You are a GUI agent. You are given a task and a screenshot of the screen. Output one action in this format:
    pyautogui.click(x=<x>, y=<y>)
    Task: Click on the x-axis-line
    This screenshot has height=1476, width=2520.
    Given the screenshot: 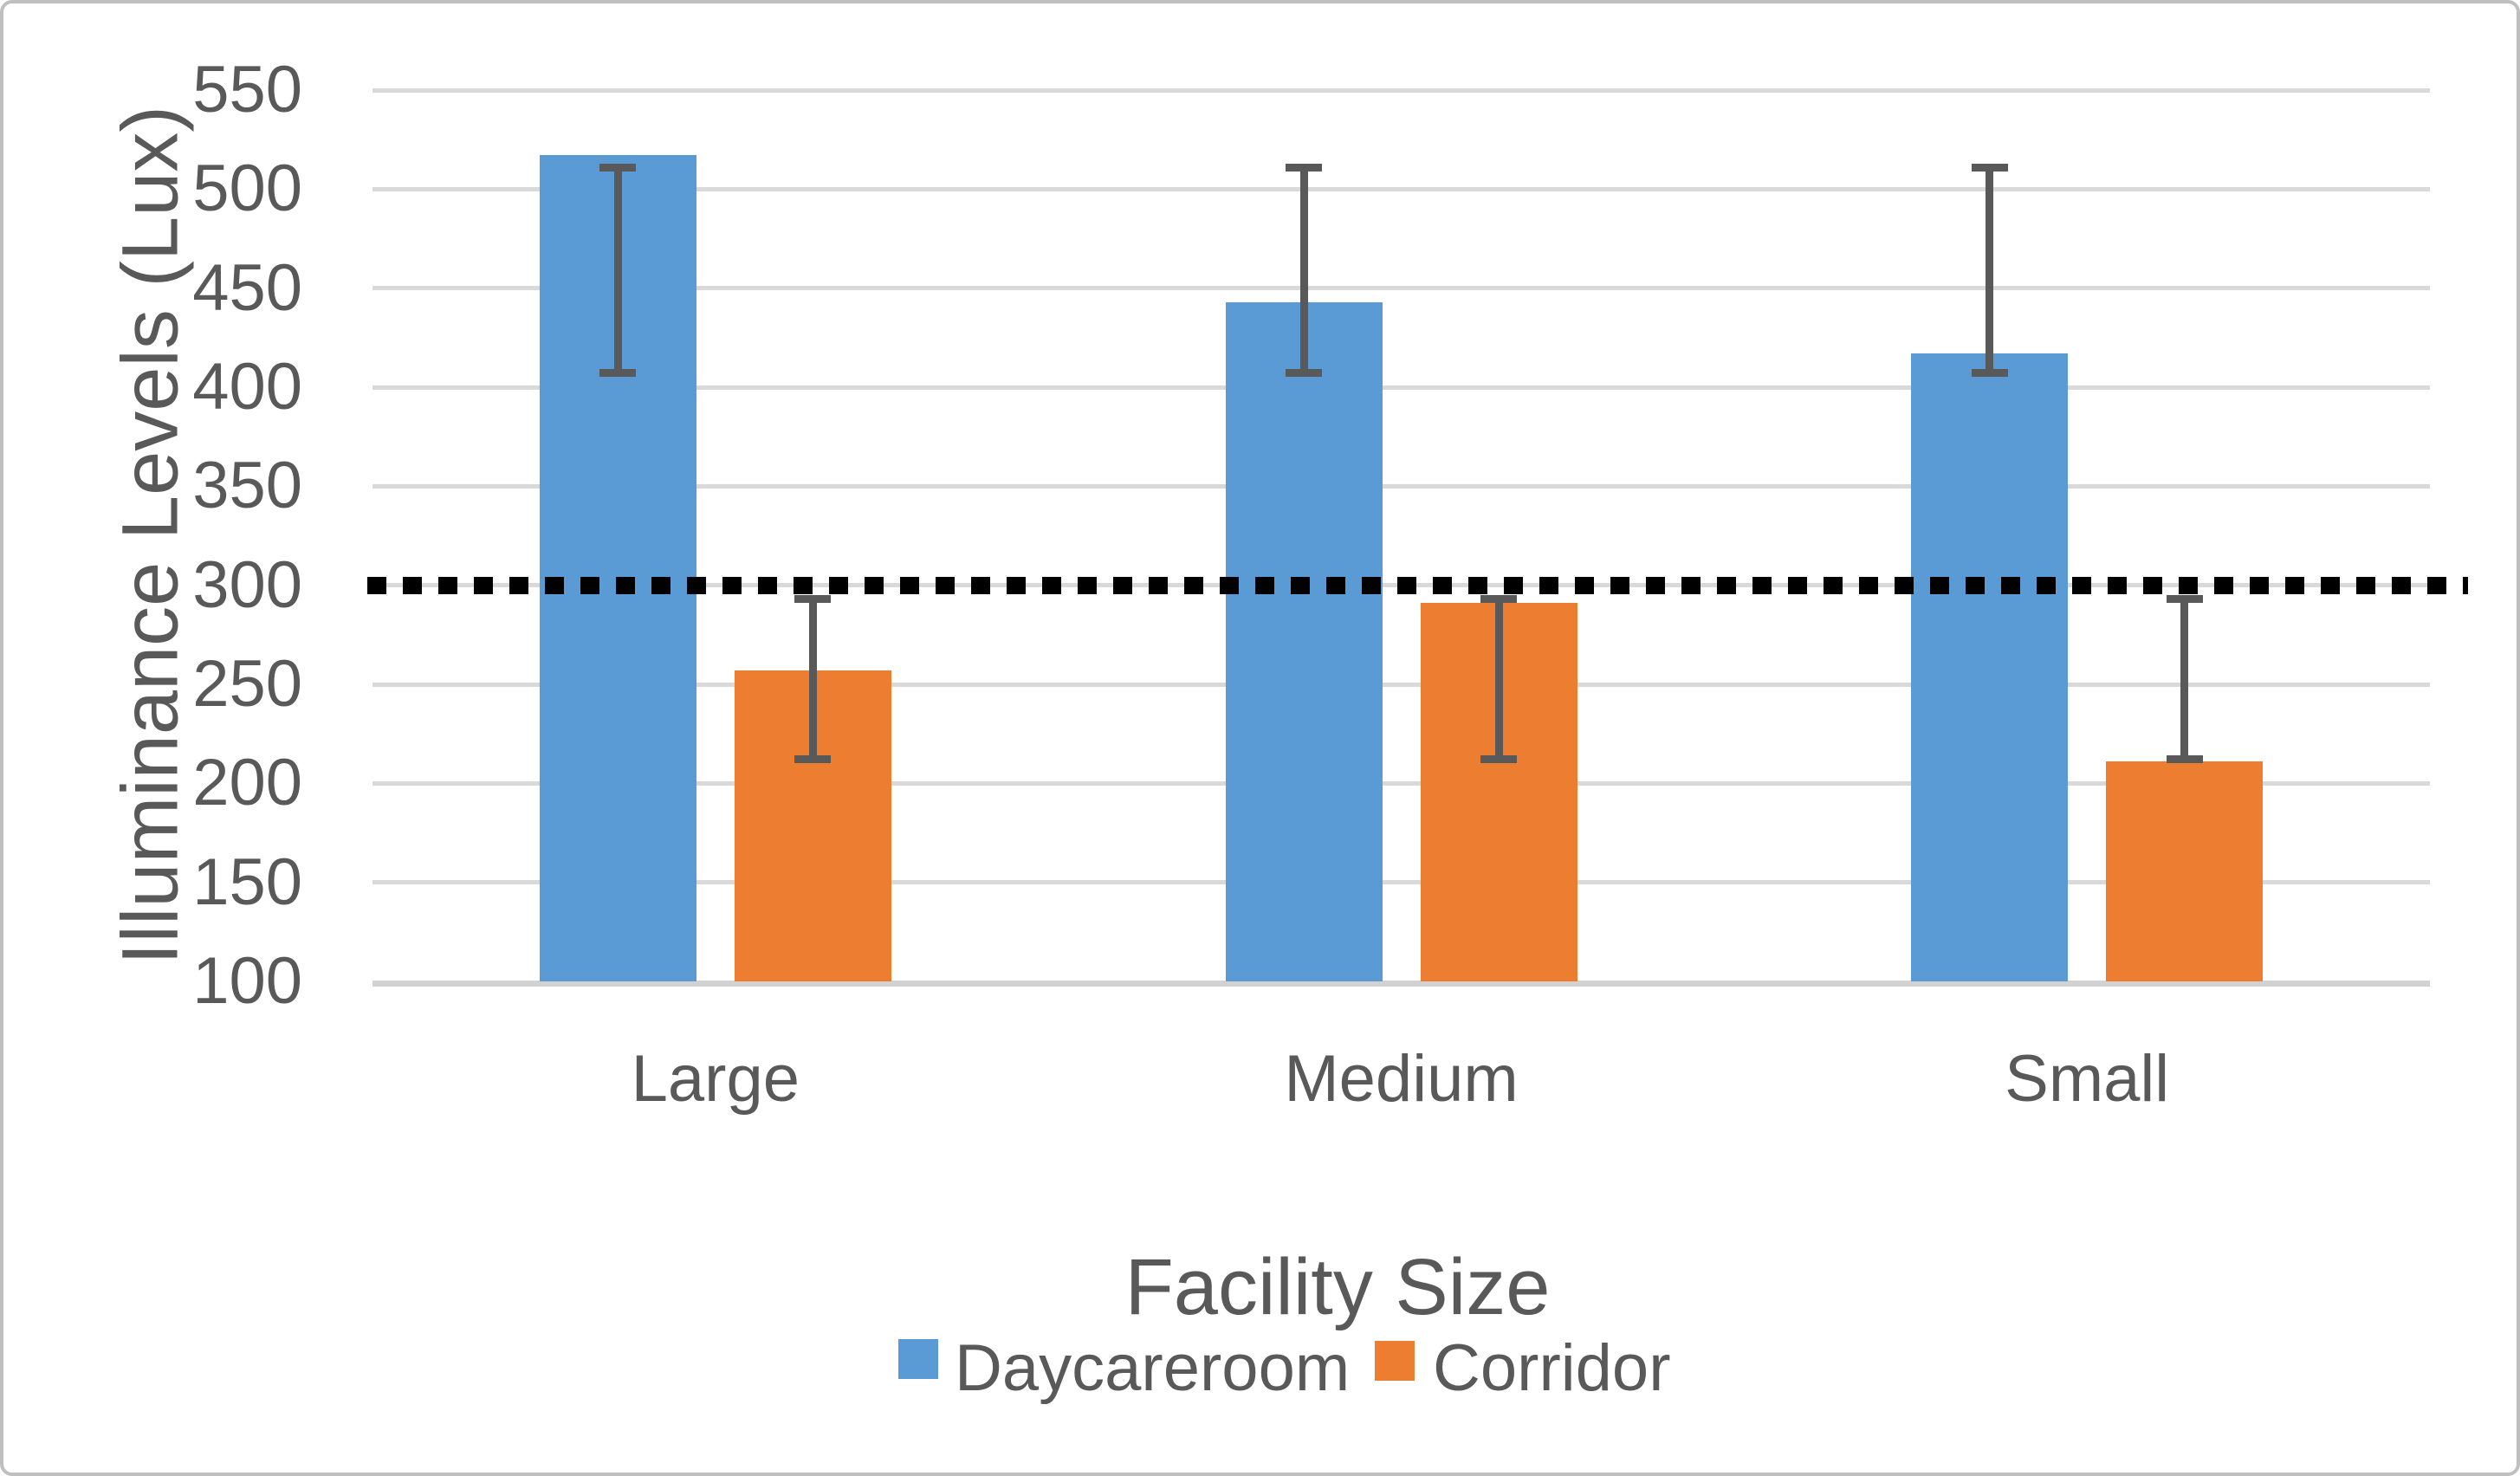 What is the action you would take?
    pyautogui.click(x=1401, y=984)
    